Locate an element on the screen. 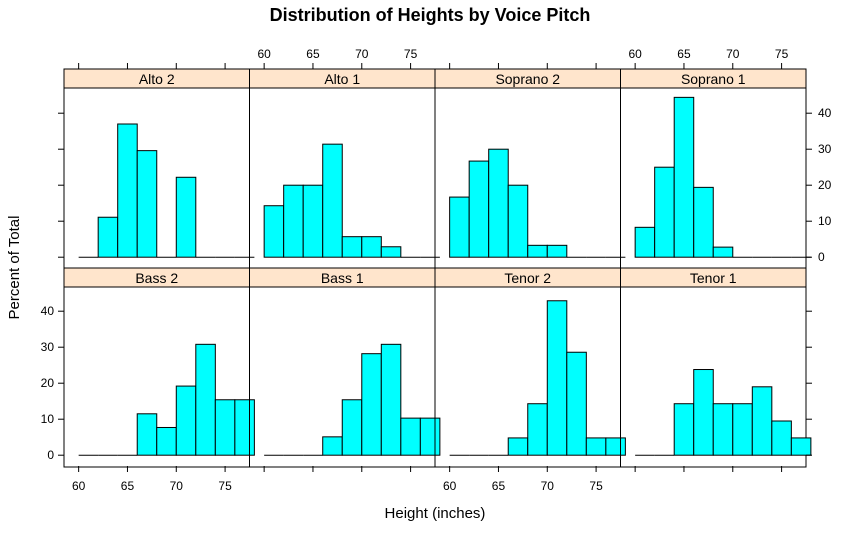  strip-label-bass-2: Bass 2 is located at coordinates (156, 278).